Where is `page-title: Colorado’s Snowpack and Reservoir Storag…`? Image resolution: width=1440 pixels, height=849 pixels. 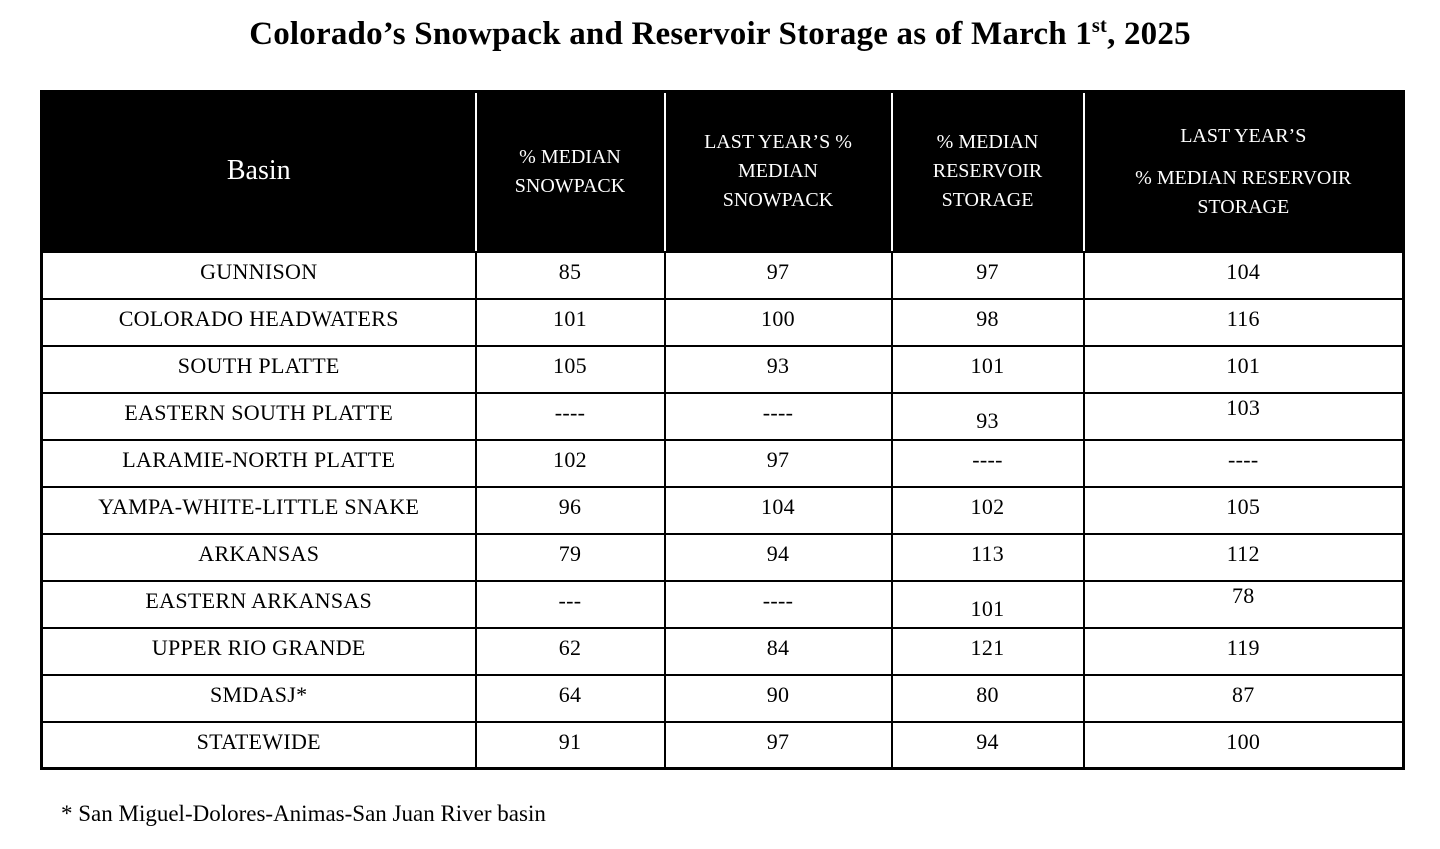
page-title: Colorado’s Snowpack and Reservoir Storag… is located at coordinates (720, 34).